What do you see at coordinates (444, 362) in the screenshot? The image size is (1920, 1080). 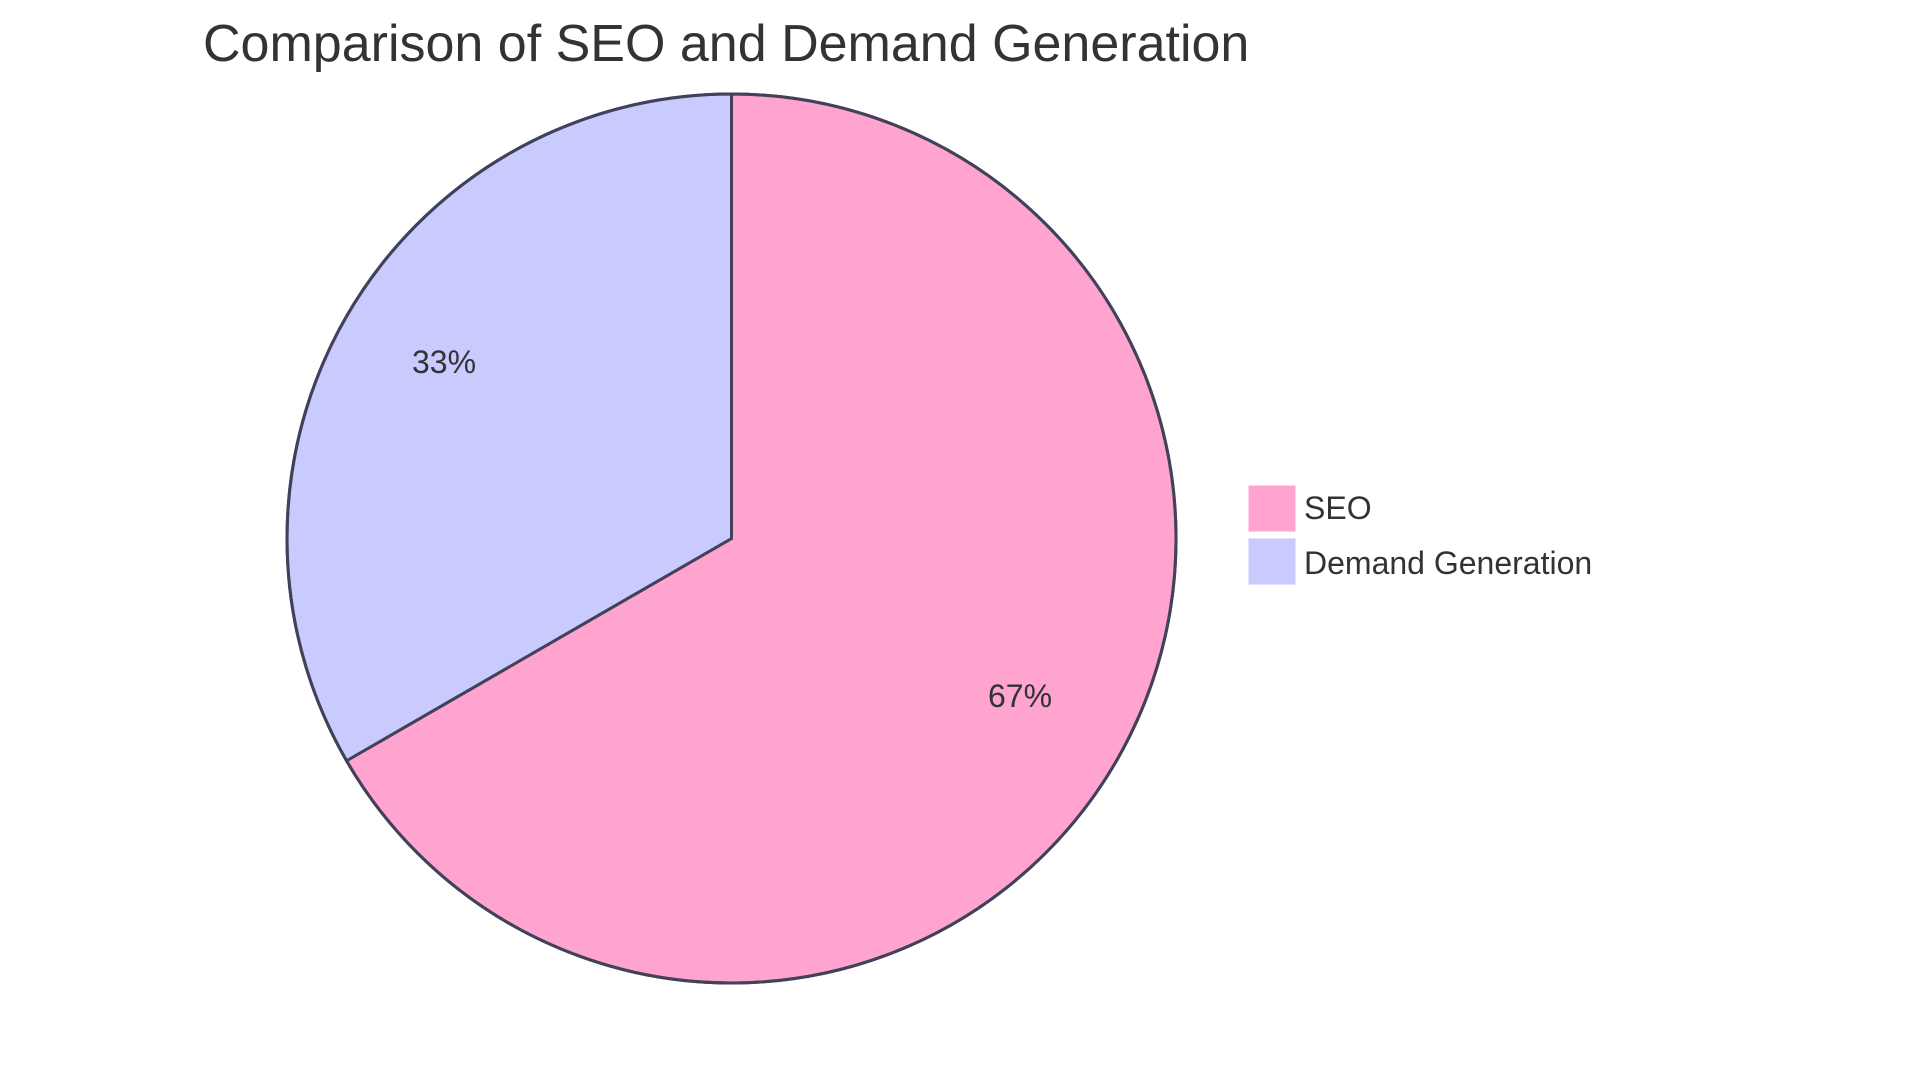 I see `slice-label-demand-generation: 33%` at bounding box center [444, 362].